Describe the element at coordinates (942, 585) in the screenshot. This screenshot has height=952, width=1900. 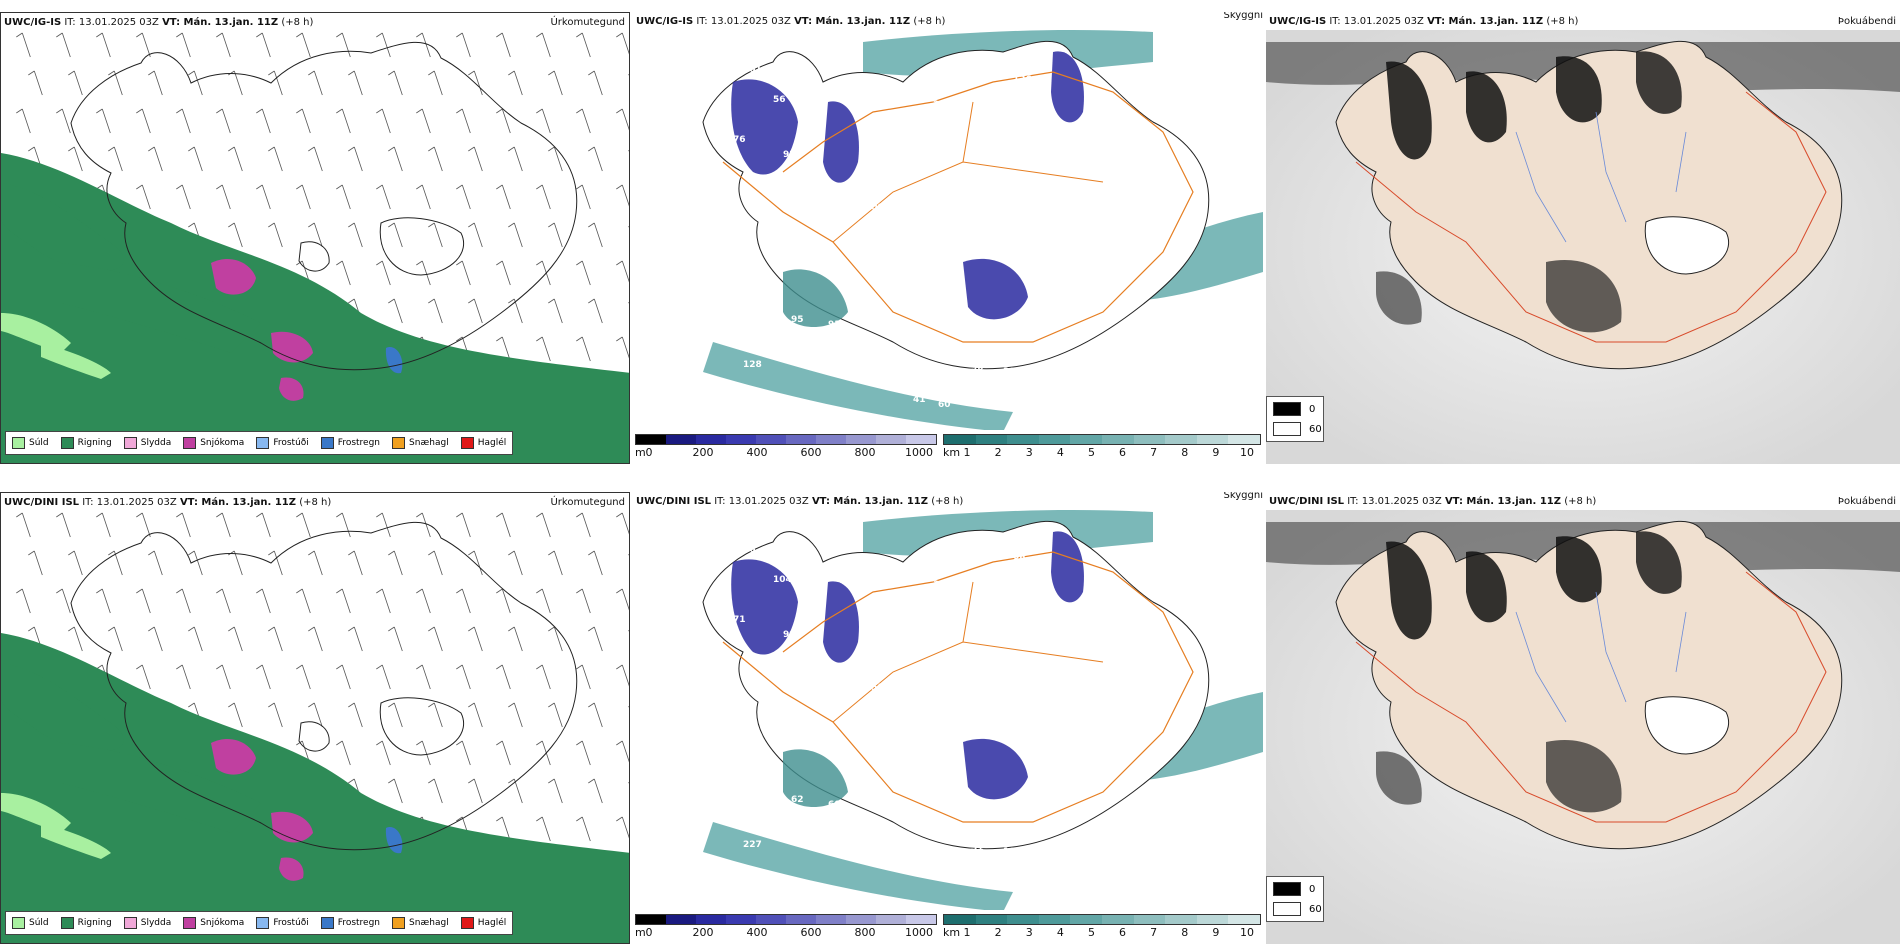
I see `visibility-value-label: 358` at that location.